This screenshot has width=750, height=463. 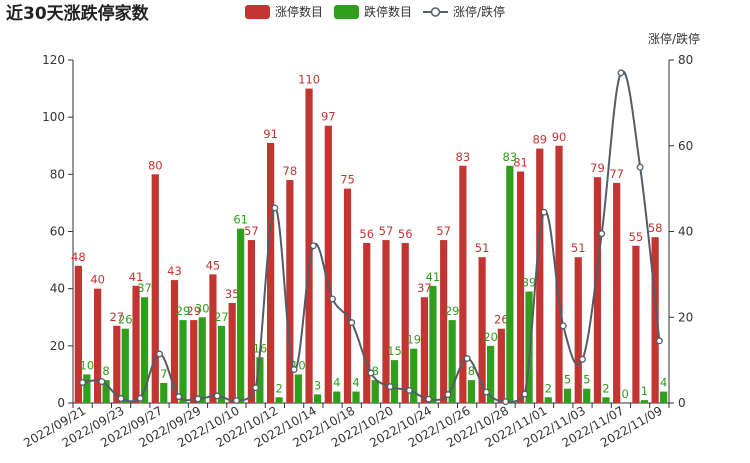 I want to click on bar-label-limit-down: 39, so click(x=529, y=283).